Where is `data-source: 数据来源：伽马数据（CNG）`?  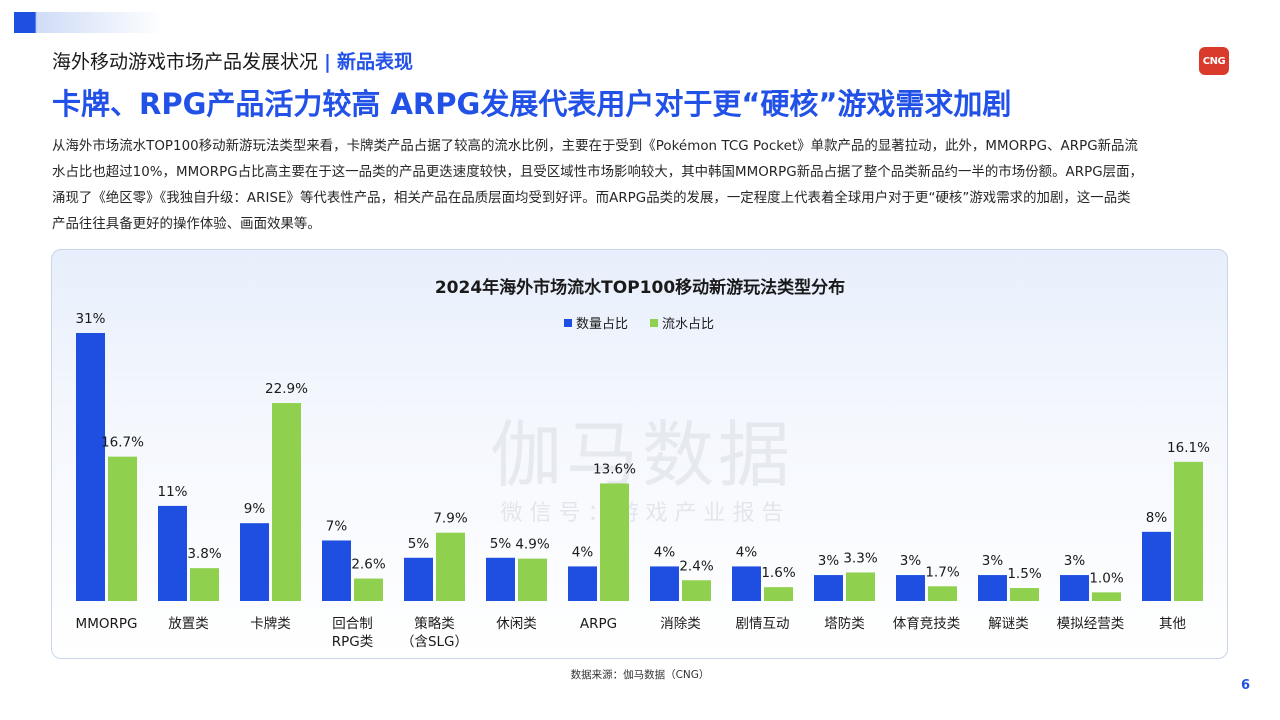 data-source: 数据来源：伽马数据（CNG） is located at coordinates (640, 675).